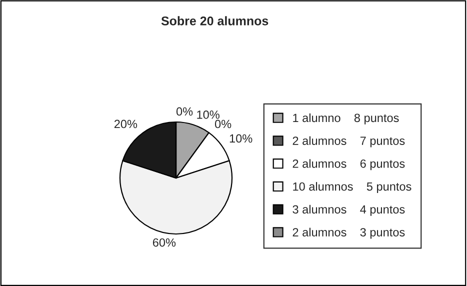 The image size is (467, 286). Describe the element at coordinates (348, 210) in the screenshot. I see `legend-label: 3 alumnos 4 puntos` at that location.